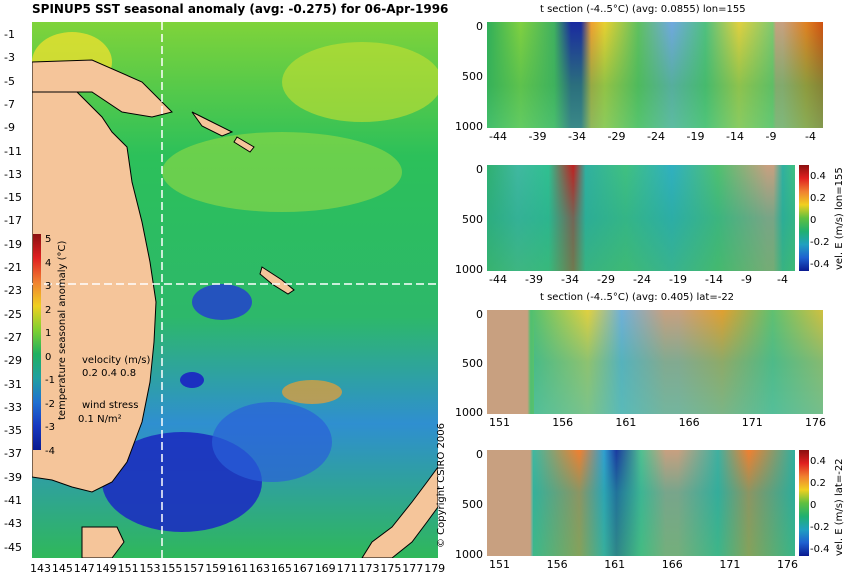  What do you see at coordinates (413, 568) in the screenshot?
I see `map-x-tick: 177` at bounding box center [413, 568].